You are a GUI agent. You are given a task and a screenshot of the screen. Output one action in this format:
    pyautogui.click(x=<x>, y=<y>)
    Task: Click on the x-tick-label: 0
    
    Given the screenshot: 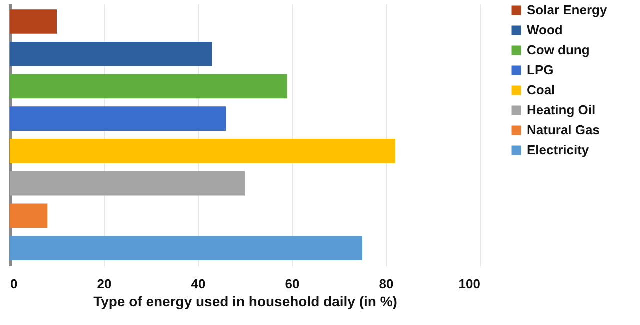 What is the action you would take?
    pyautogui.click(x=14, y=284)
    